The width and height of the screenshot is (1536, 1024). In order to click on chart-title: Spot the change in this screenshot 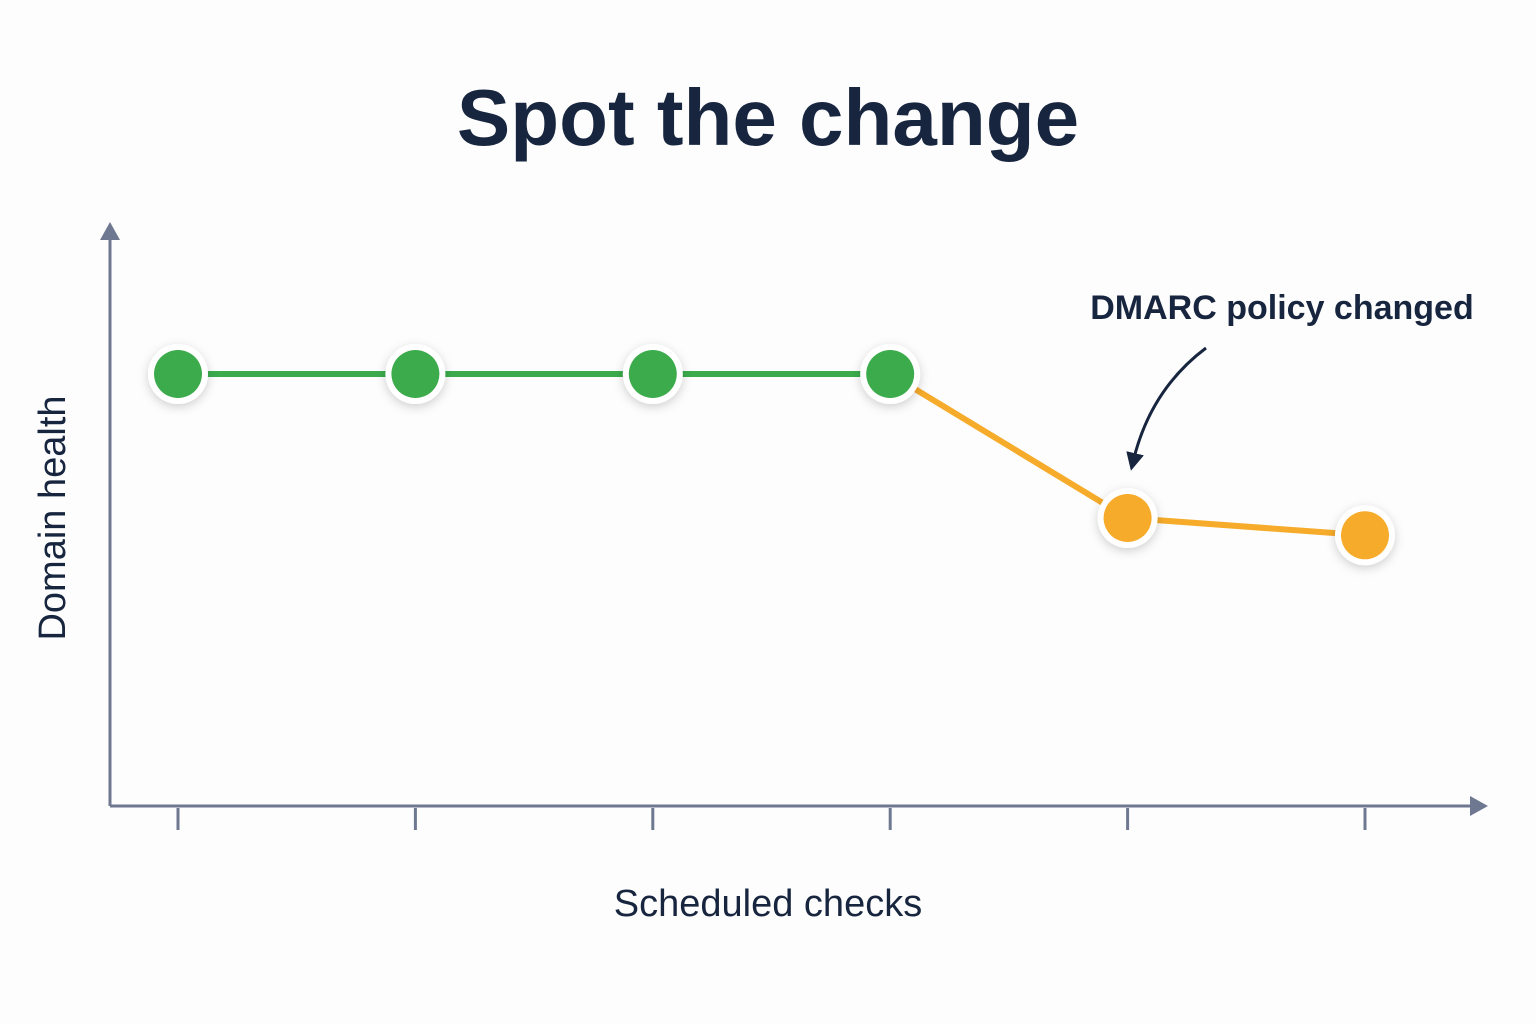, I will do `click(768, 117)`.